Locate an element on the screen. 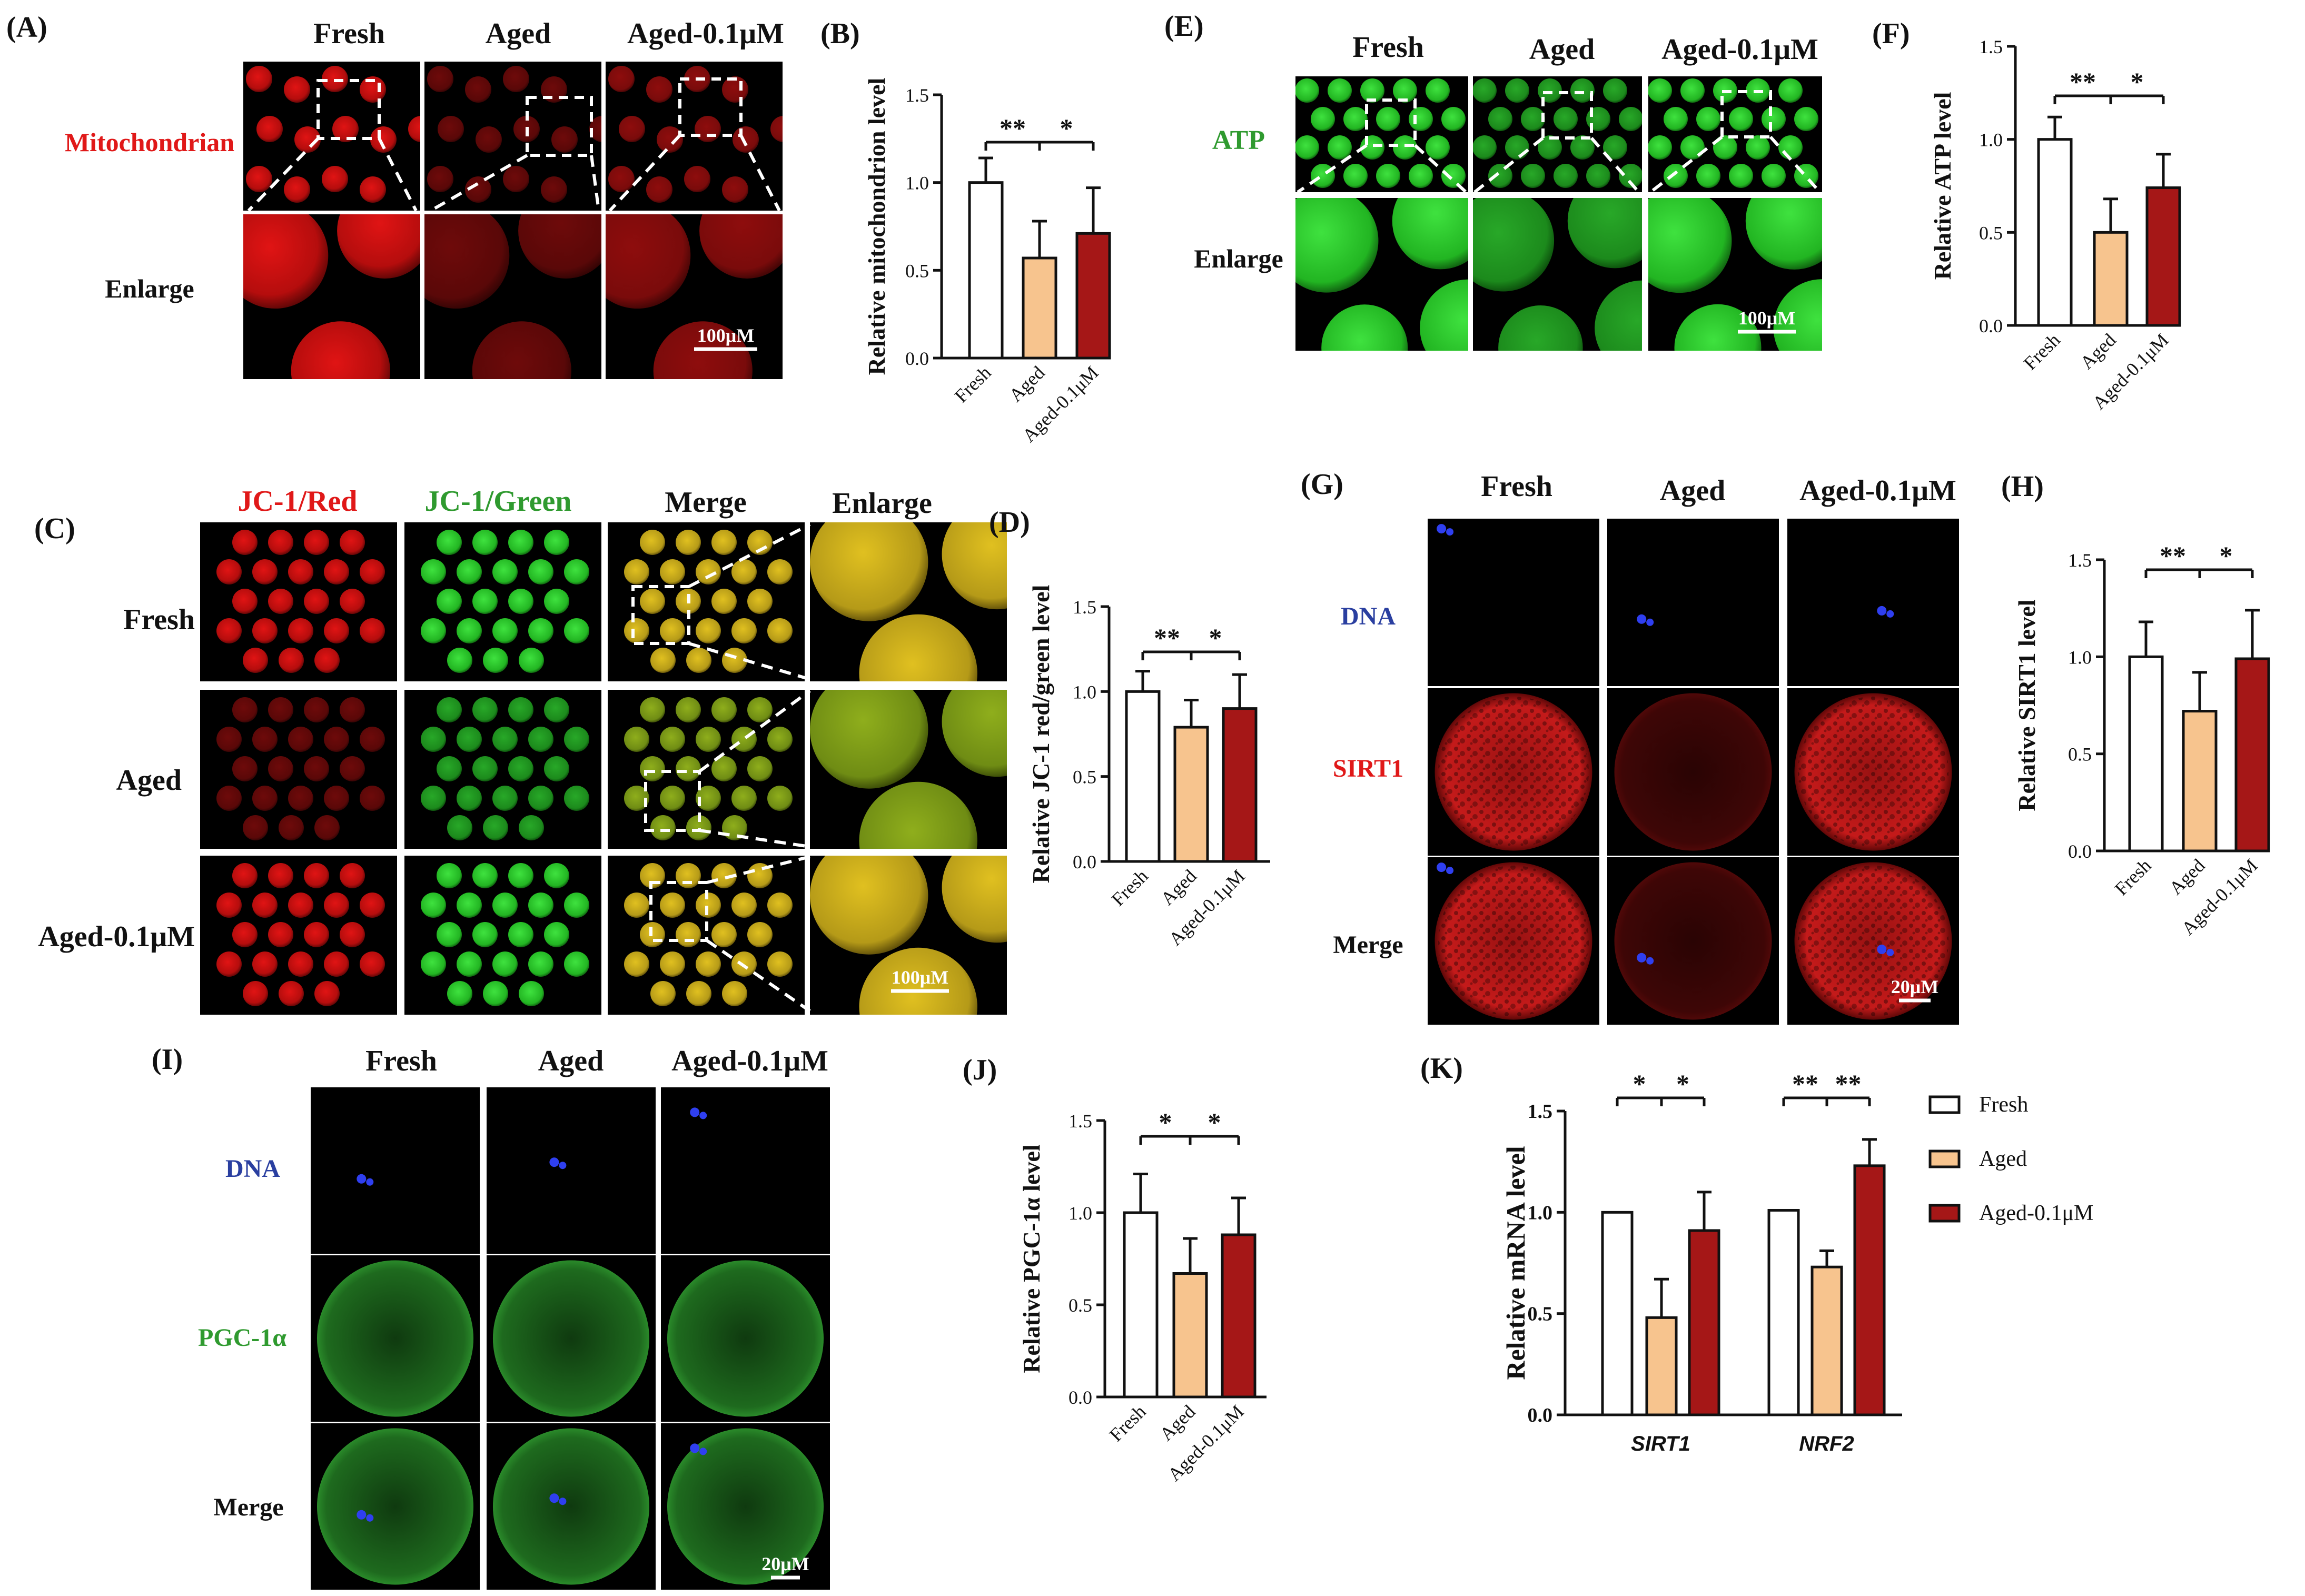 The width and height of the screenshot is (2305, 1596). col-header-enlarge: Enlarge is located at coordinates (882, 504).